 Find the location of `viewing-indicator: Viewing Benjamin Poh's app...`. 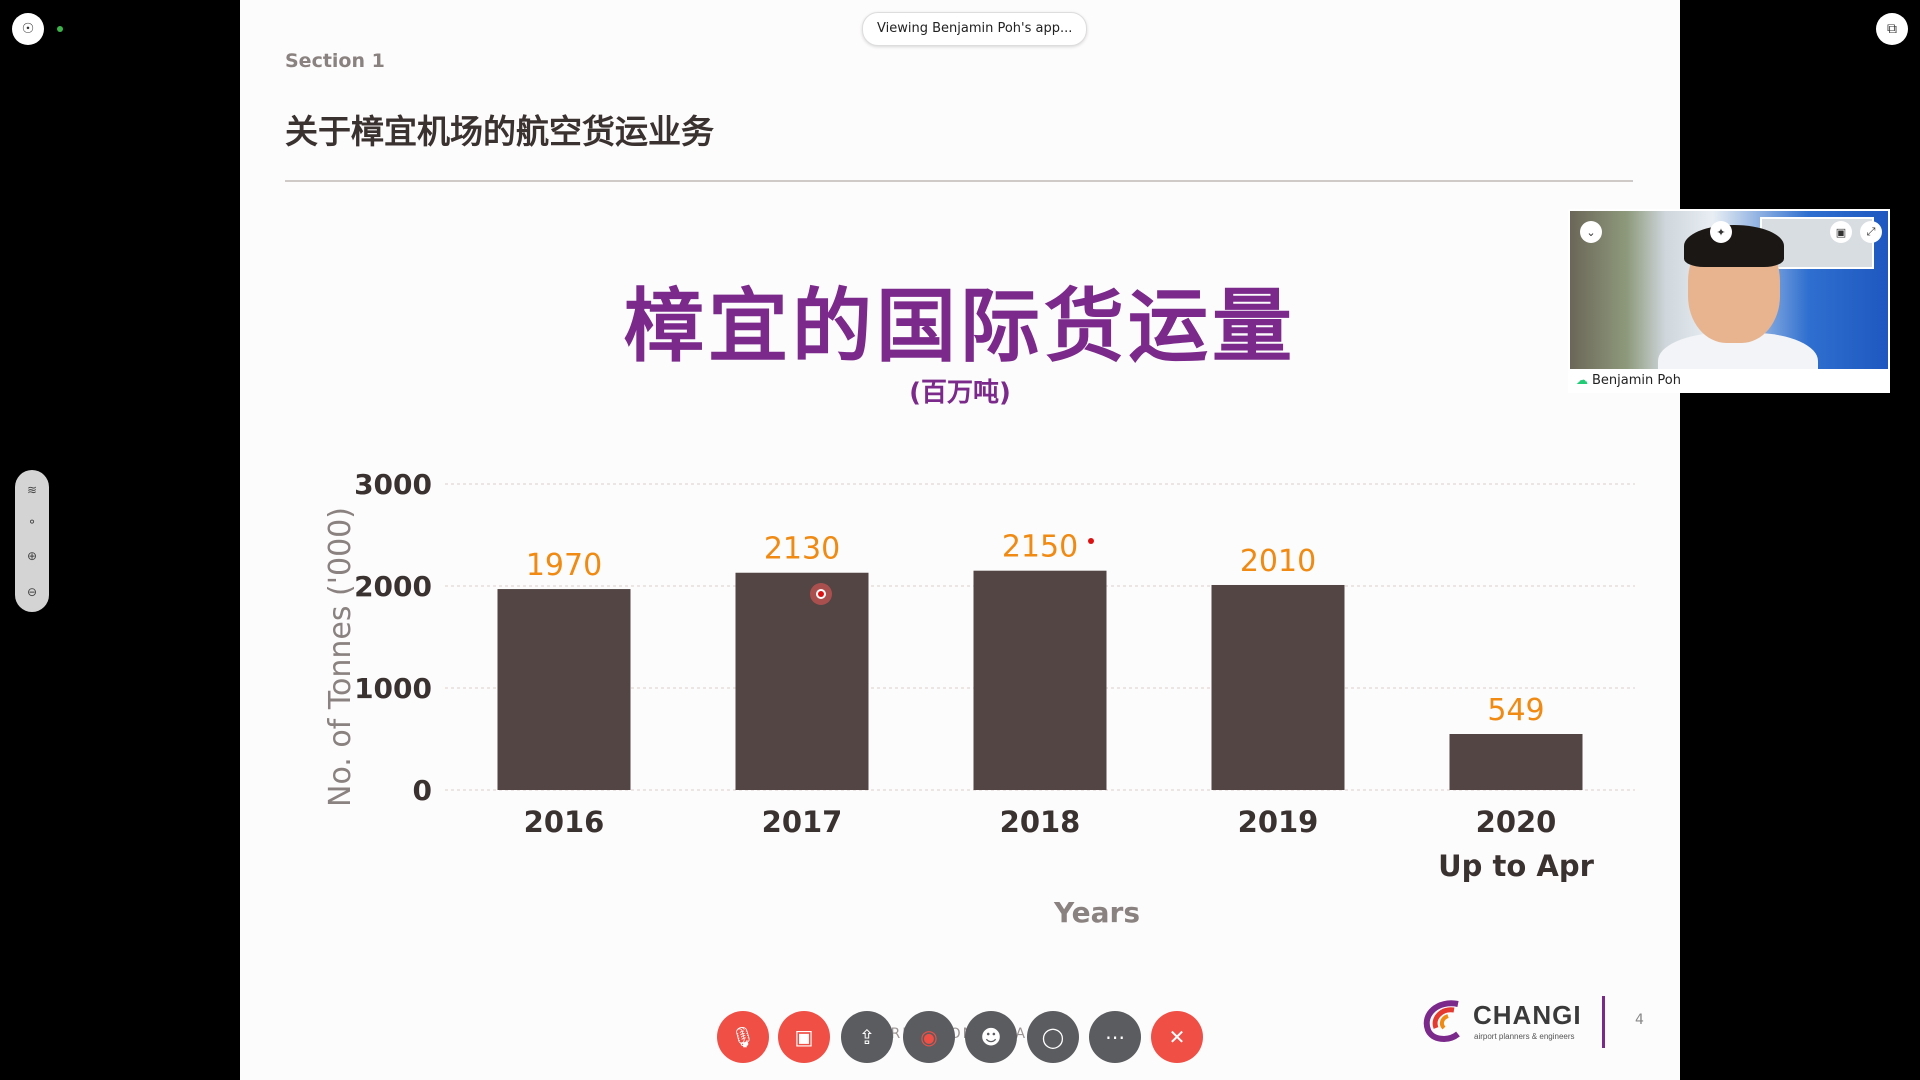

viewing-indicator: Viewing Benjamin Poh's app... is located at coordinates (975, 29).